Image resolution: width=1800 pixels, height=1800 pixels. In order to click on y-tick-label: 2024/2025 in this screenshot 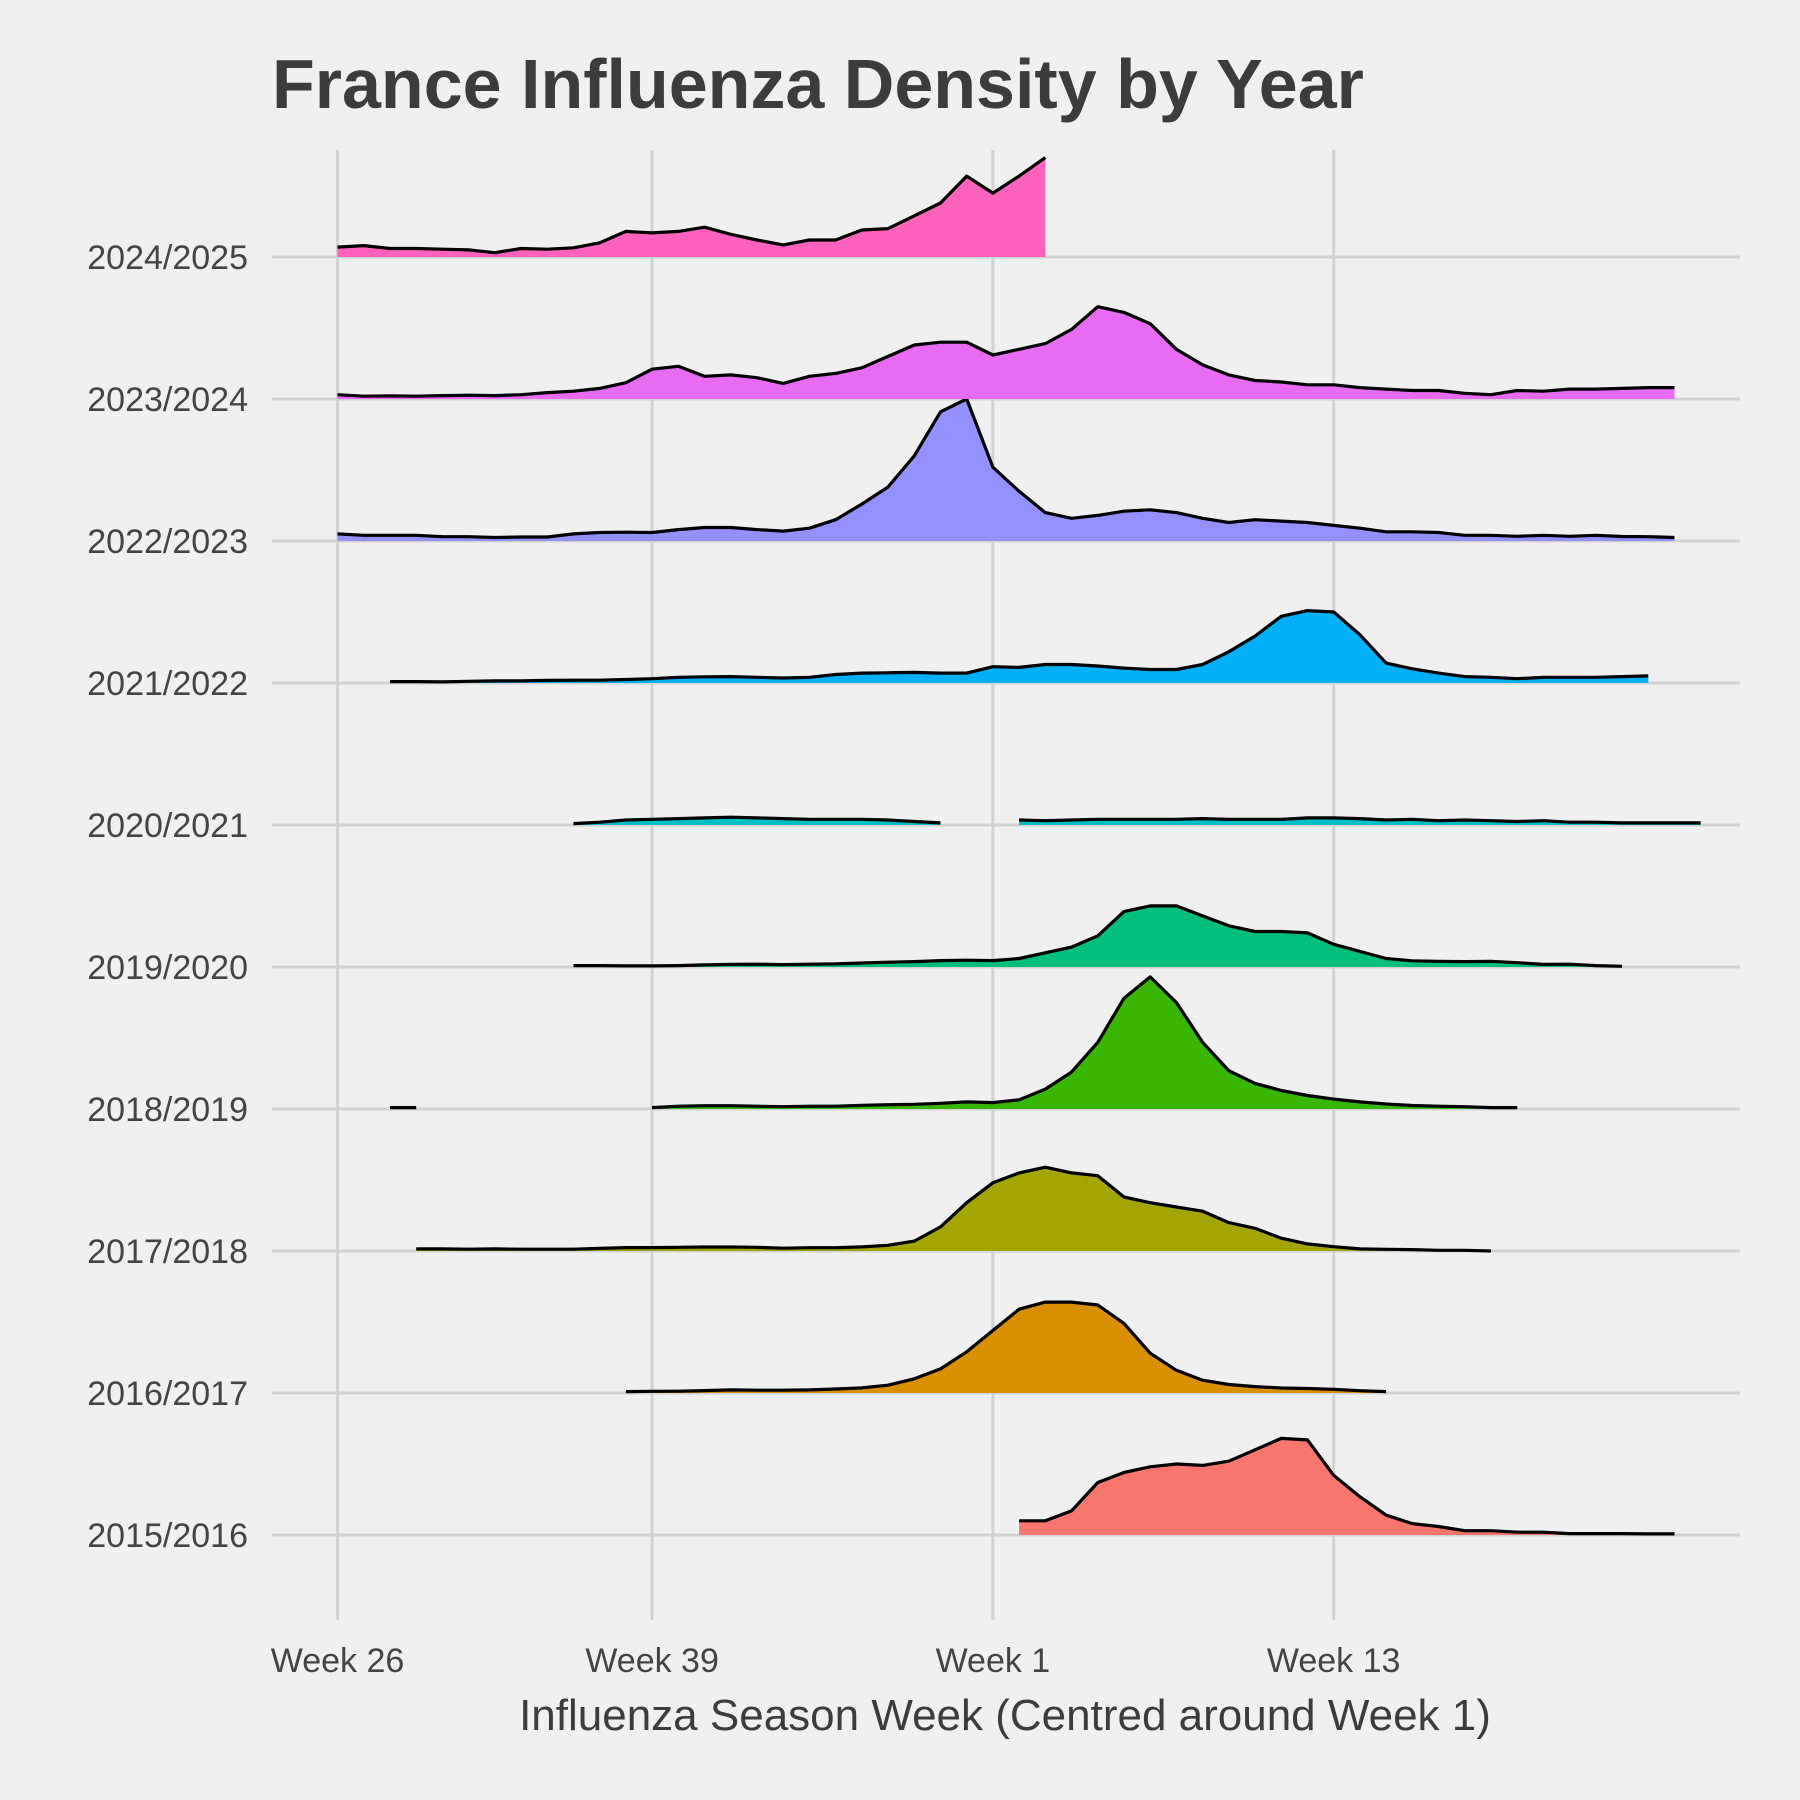, I will do `click(167, 258)`.